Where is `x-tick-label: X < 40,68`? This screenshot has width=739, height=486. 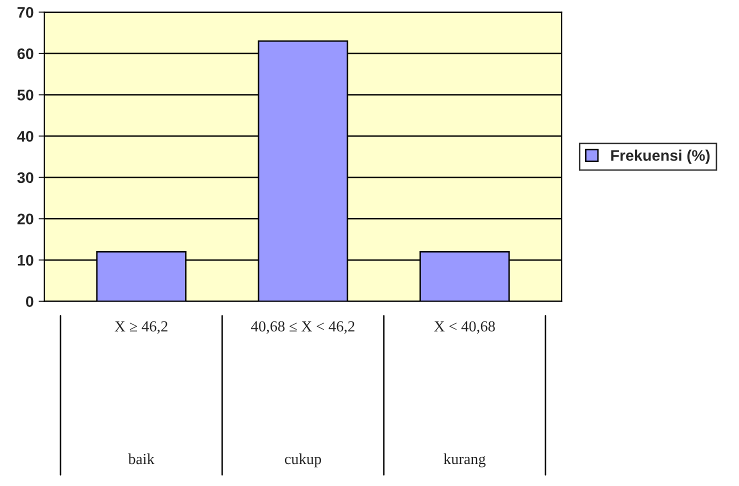
x-tick-label: X < 40,68 is located at coordinates (464, 327).